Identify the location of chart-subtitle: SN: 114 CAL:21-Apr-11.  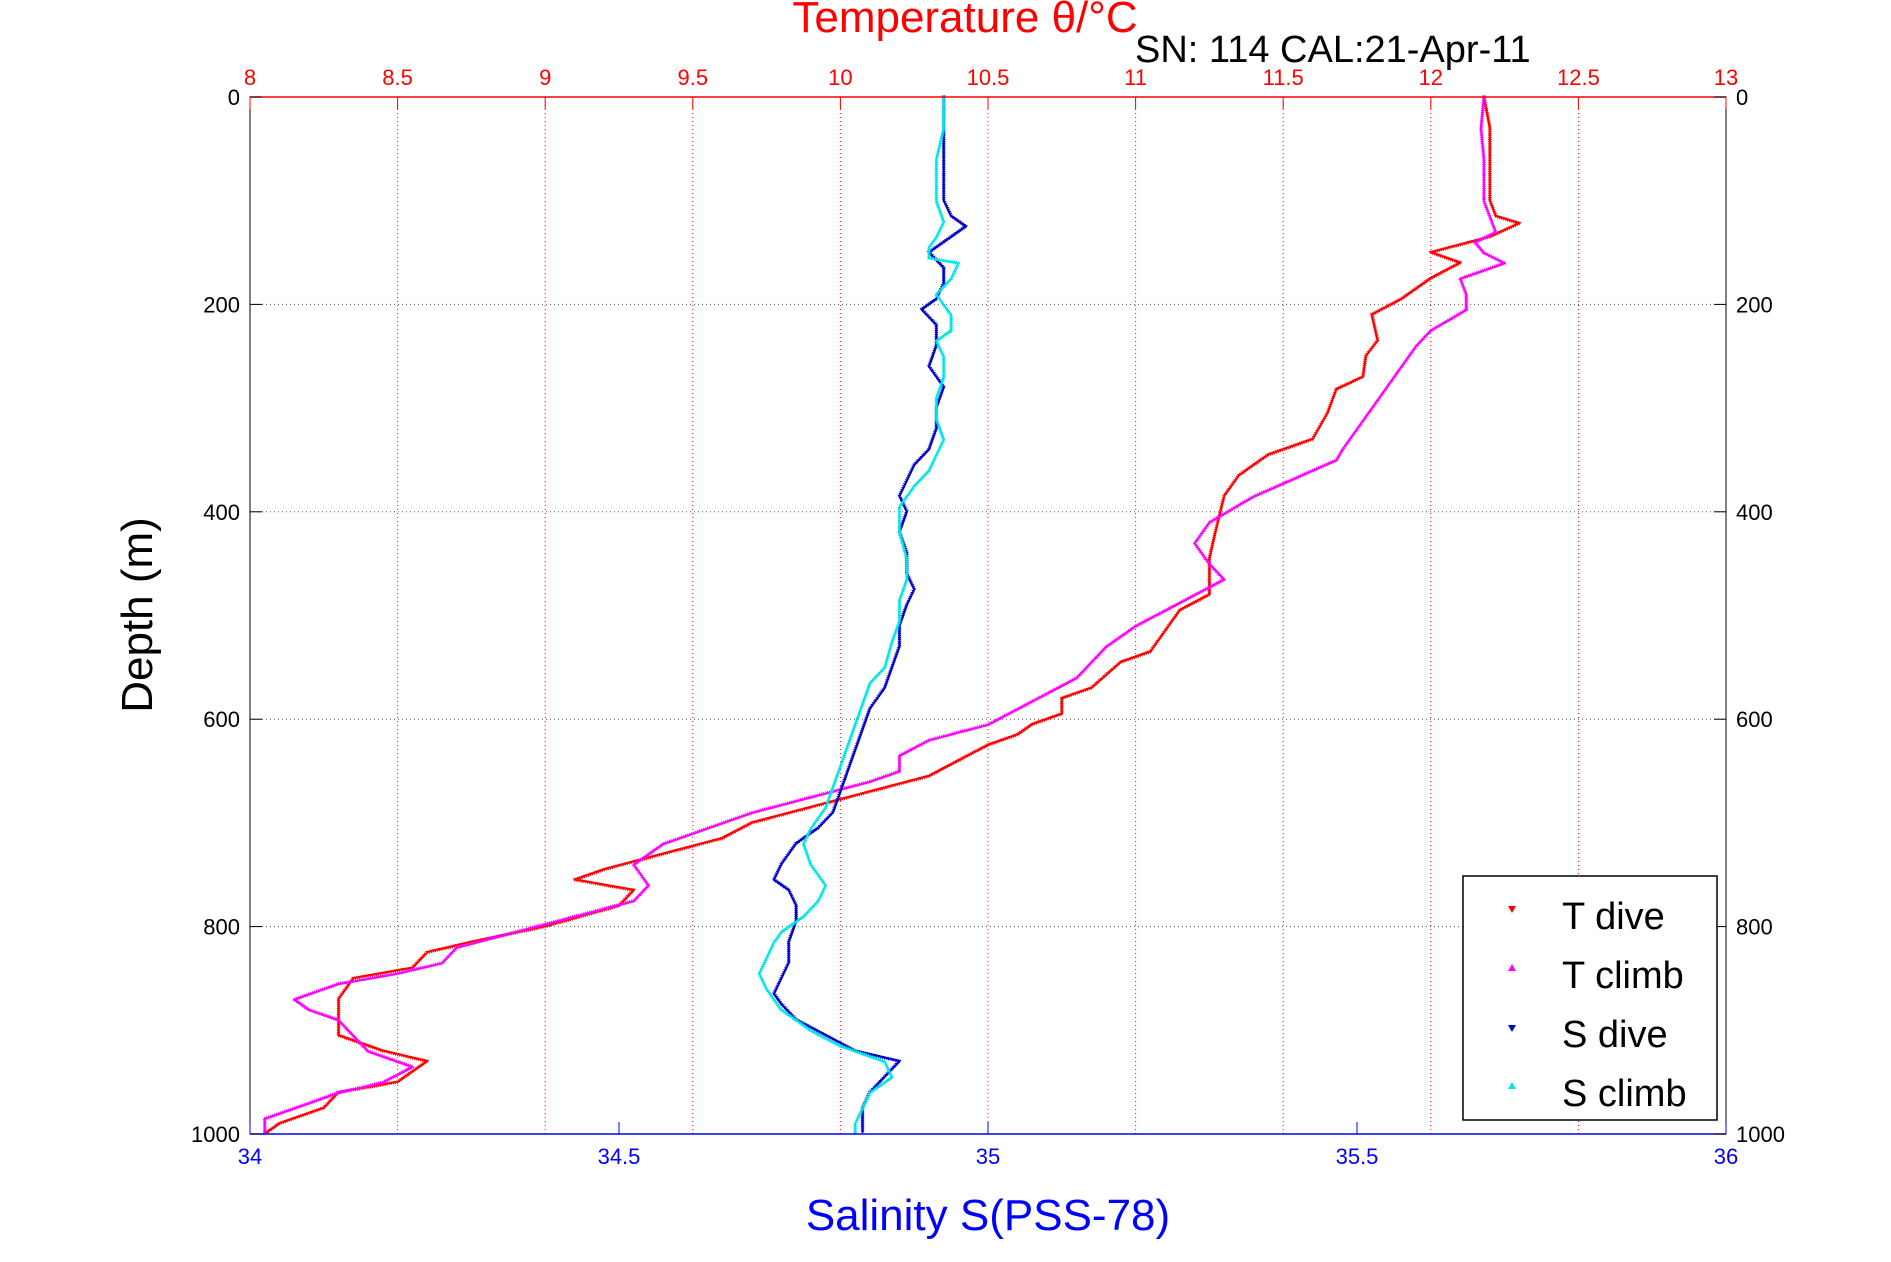
(1333, 50).